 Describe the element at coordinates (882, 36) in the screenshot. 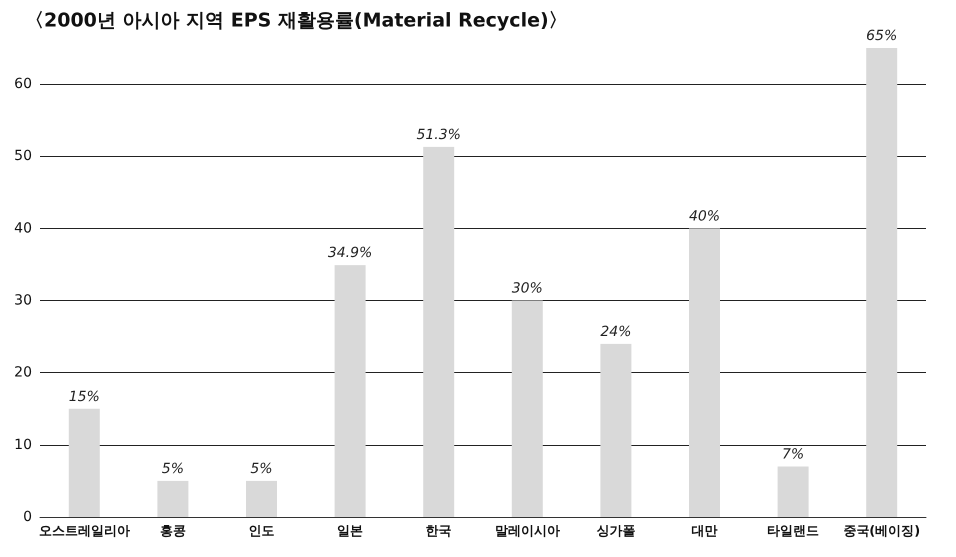

I see `data-label: 65%` at that location.